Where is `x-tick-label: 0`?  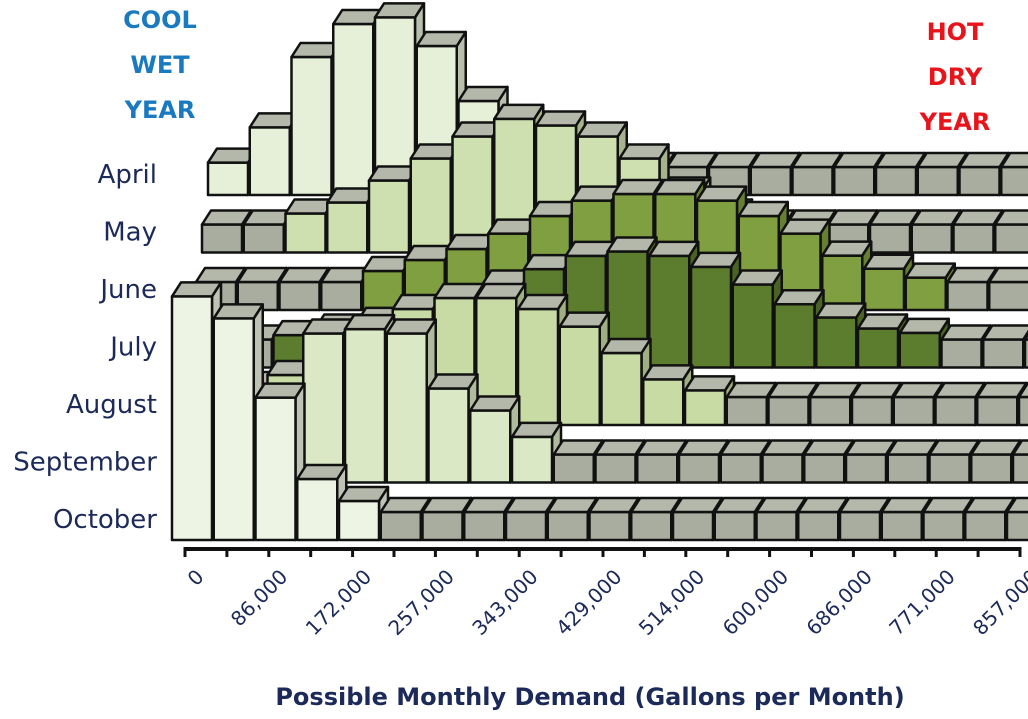
x-tick-label: 0 is located at coordinates (196, 578).